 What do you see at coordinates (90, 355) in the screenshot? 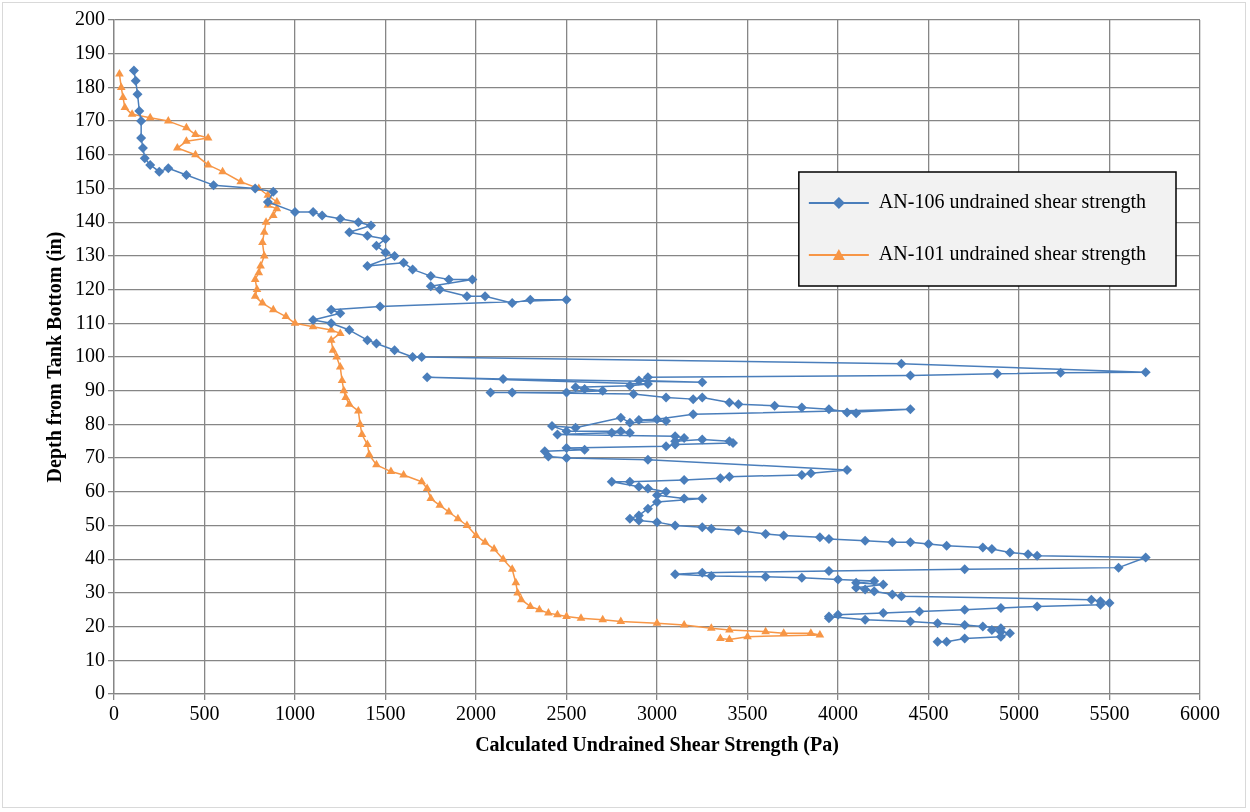
I see `y-tick-label: 100` at bounding box center [90, 355].